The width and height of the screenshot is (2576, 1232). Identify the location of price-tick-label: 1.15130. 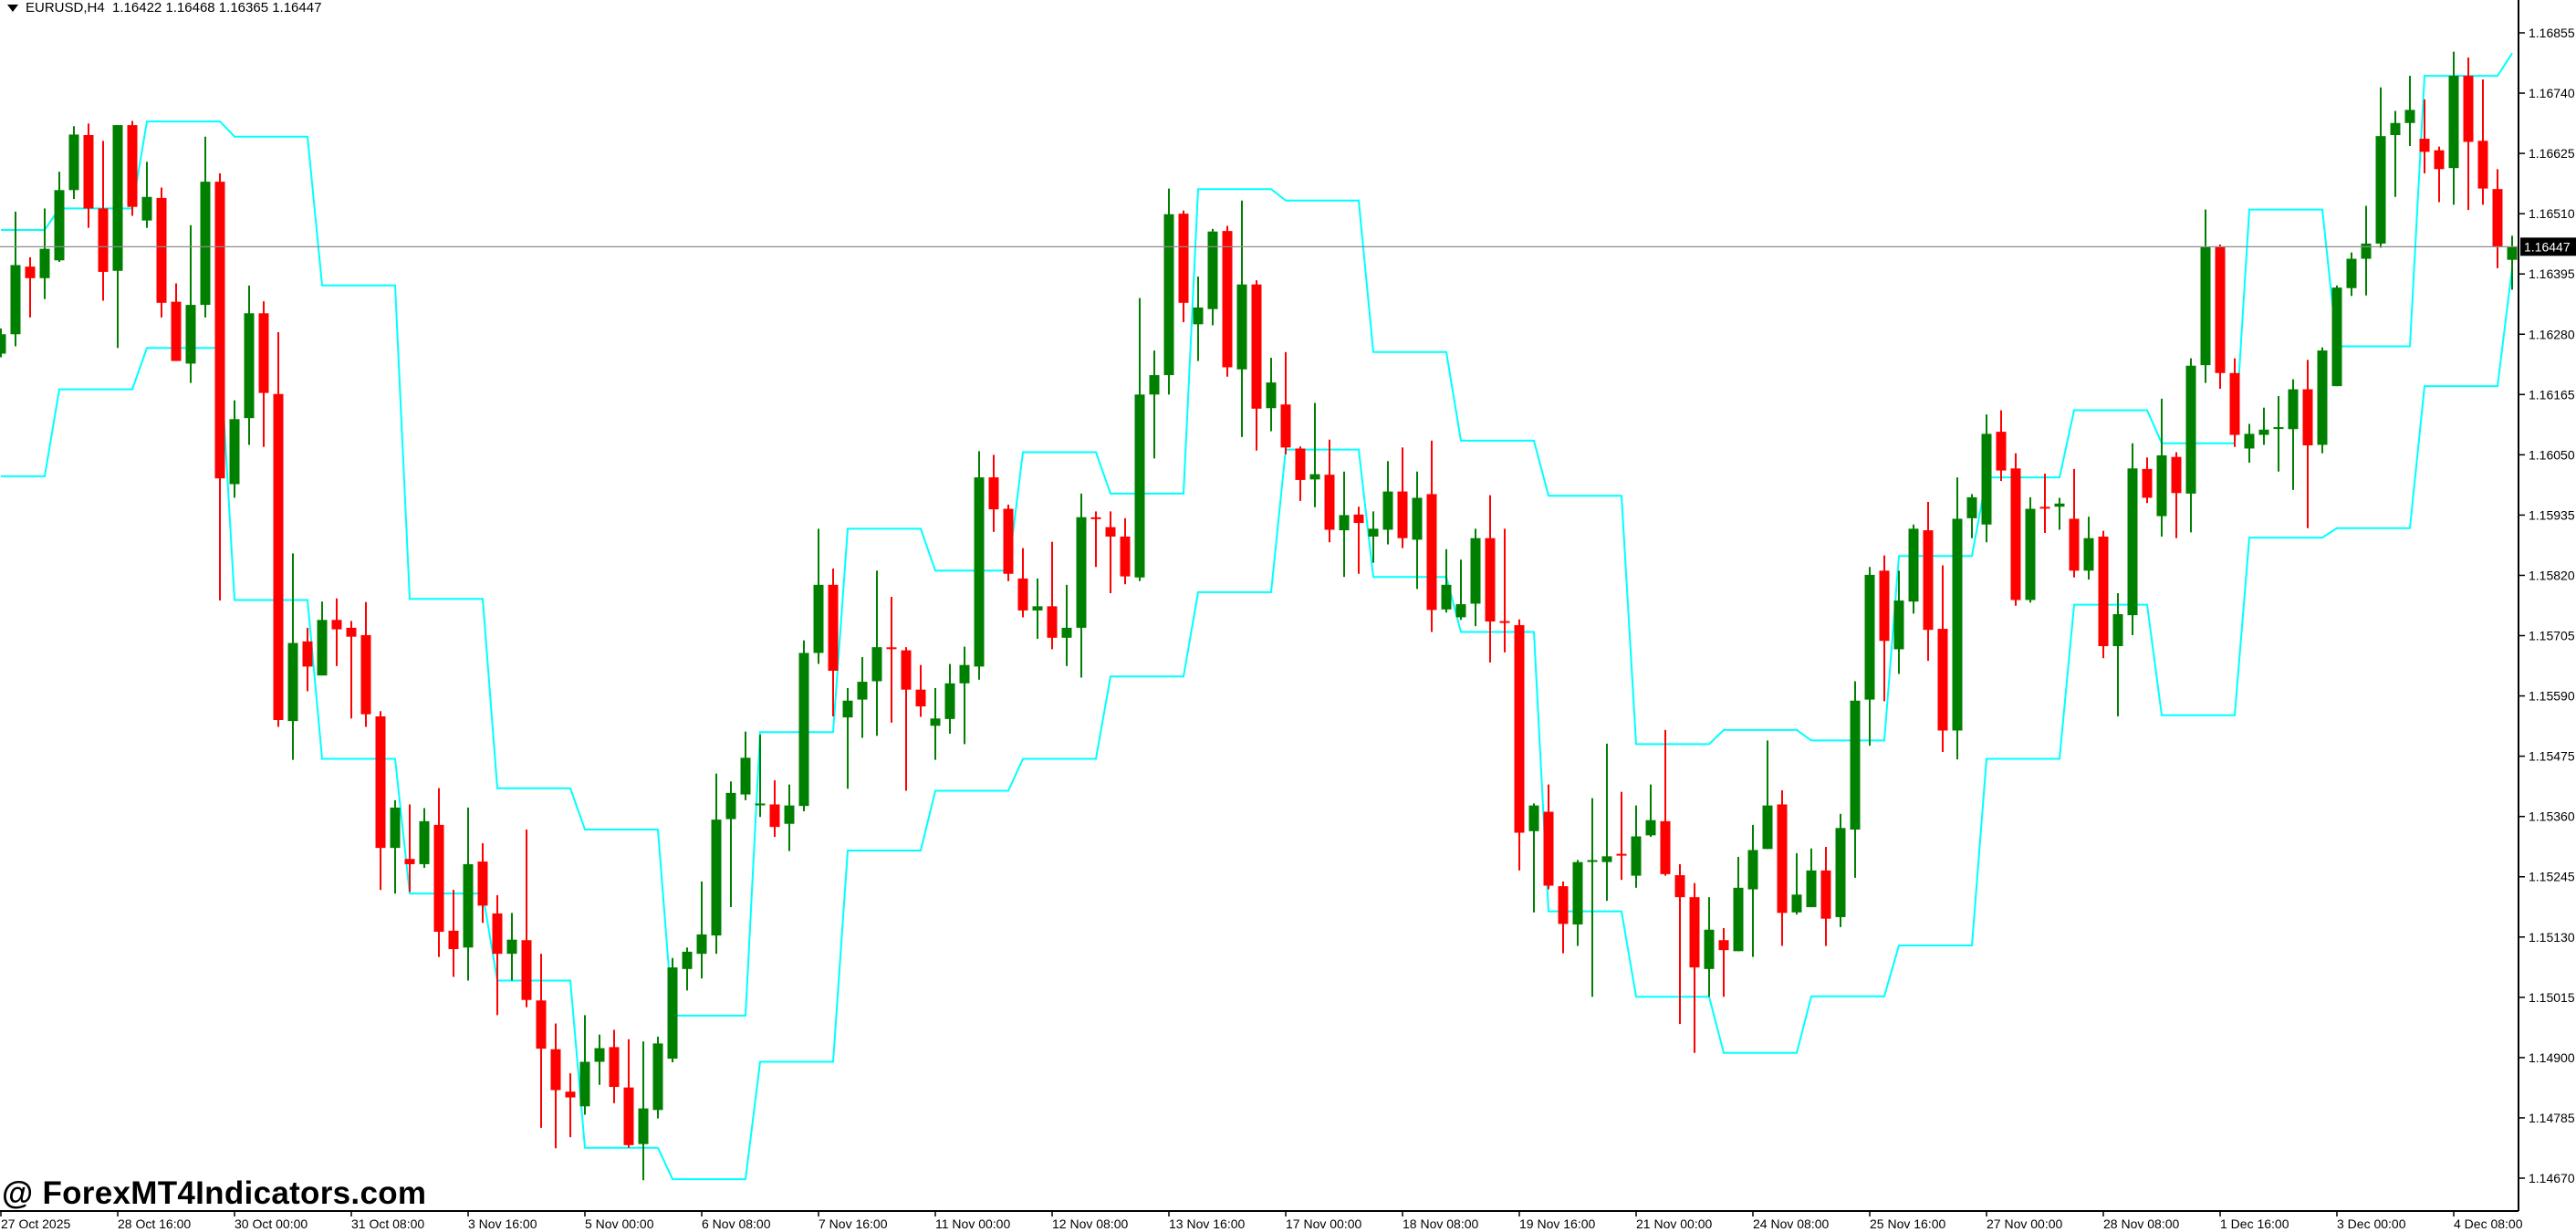
(2552, 937).